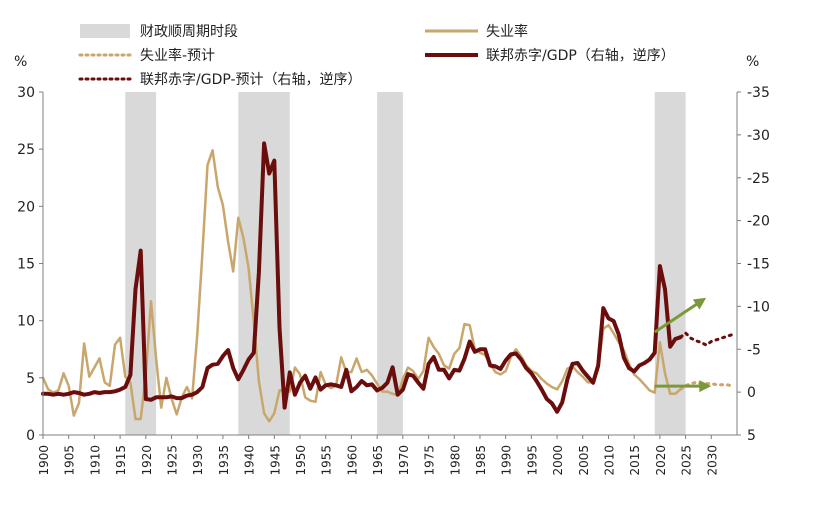 The width and height of the screenshot is (813, 511). What do you see at coordinates (26, 322) in the screenshot?
I see `left-tick-label: 10` at bounding box center [26, 322].